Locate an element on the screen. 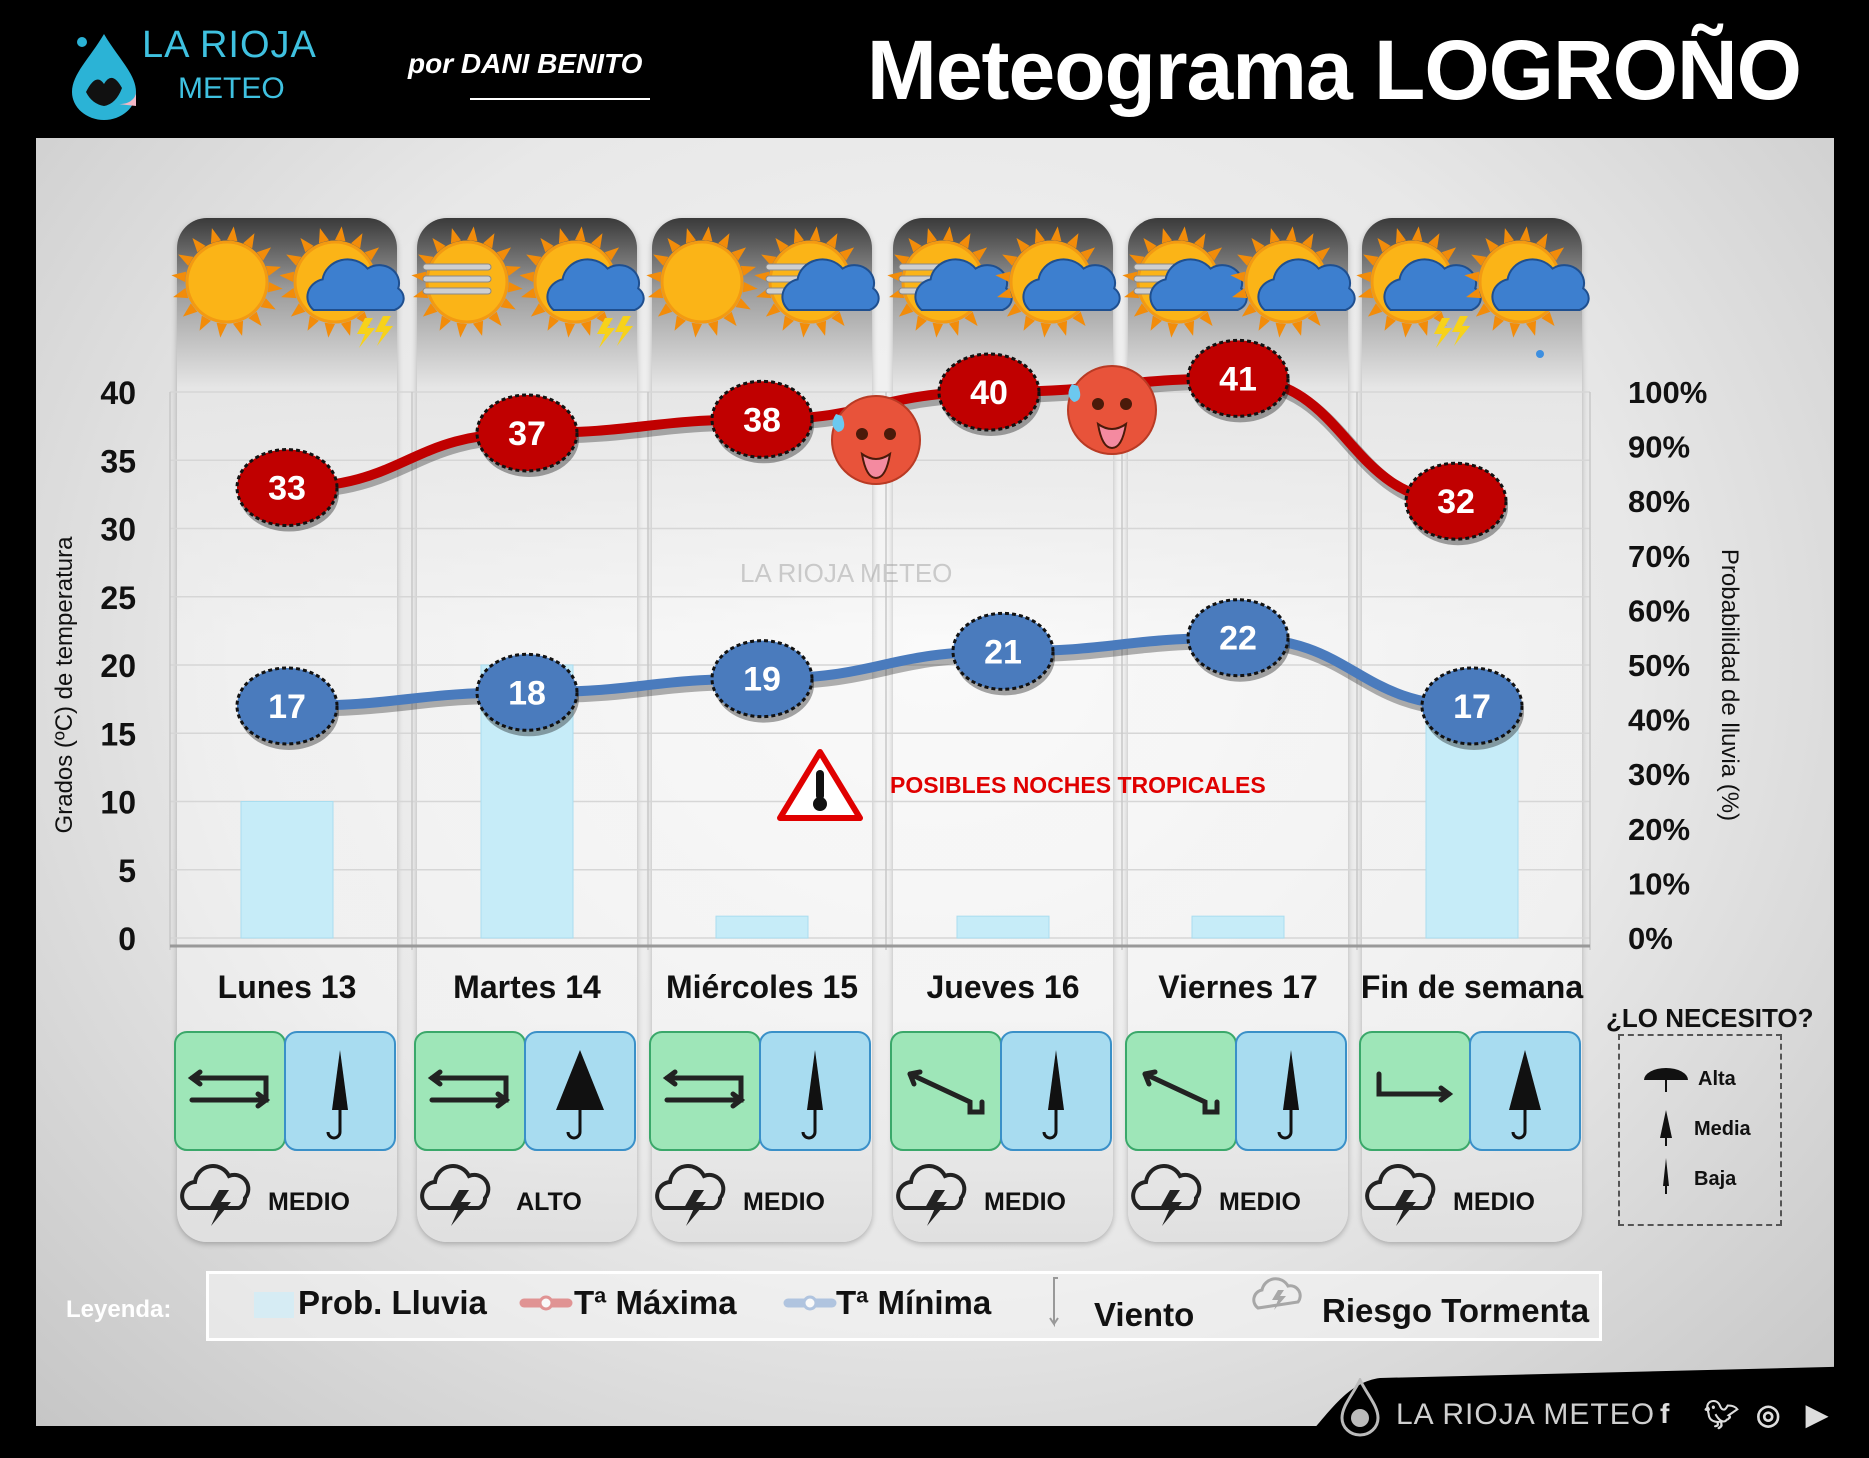  y-axis-label: Grados (ºC) de temperatura is located at coordinates (64, 685).